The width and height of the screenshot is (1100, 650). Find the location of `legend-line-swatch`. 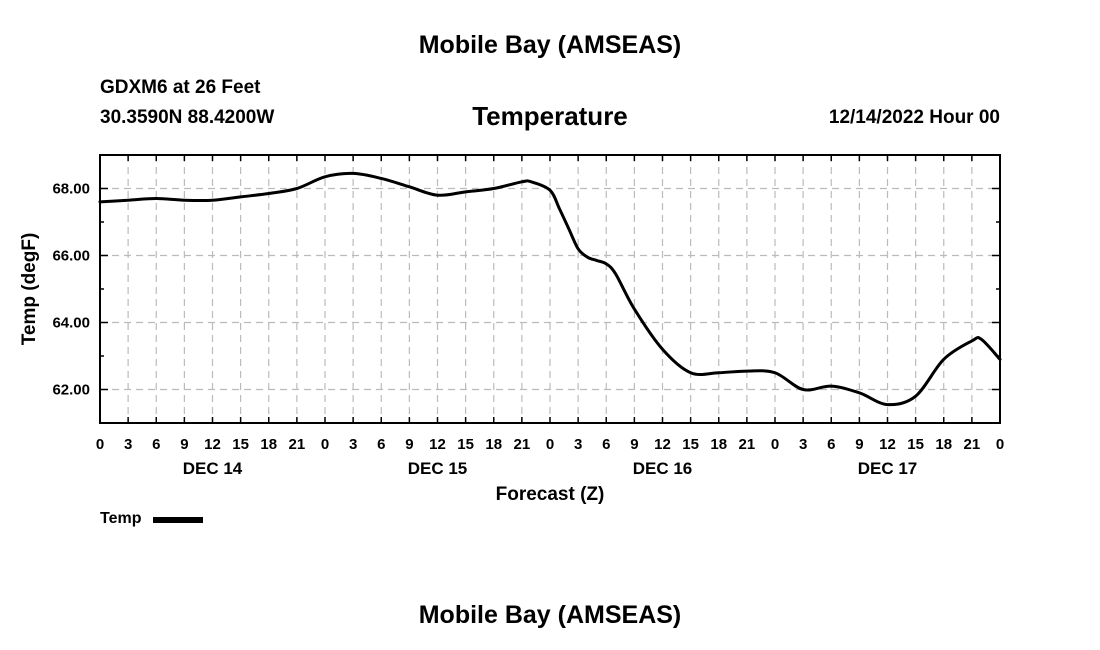

legend-line-swatch is located at coordinates (178, 520).